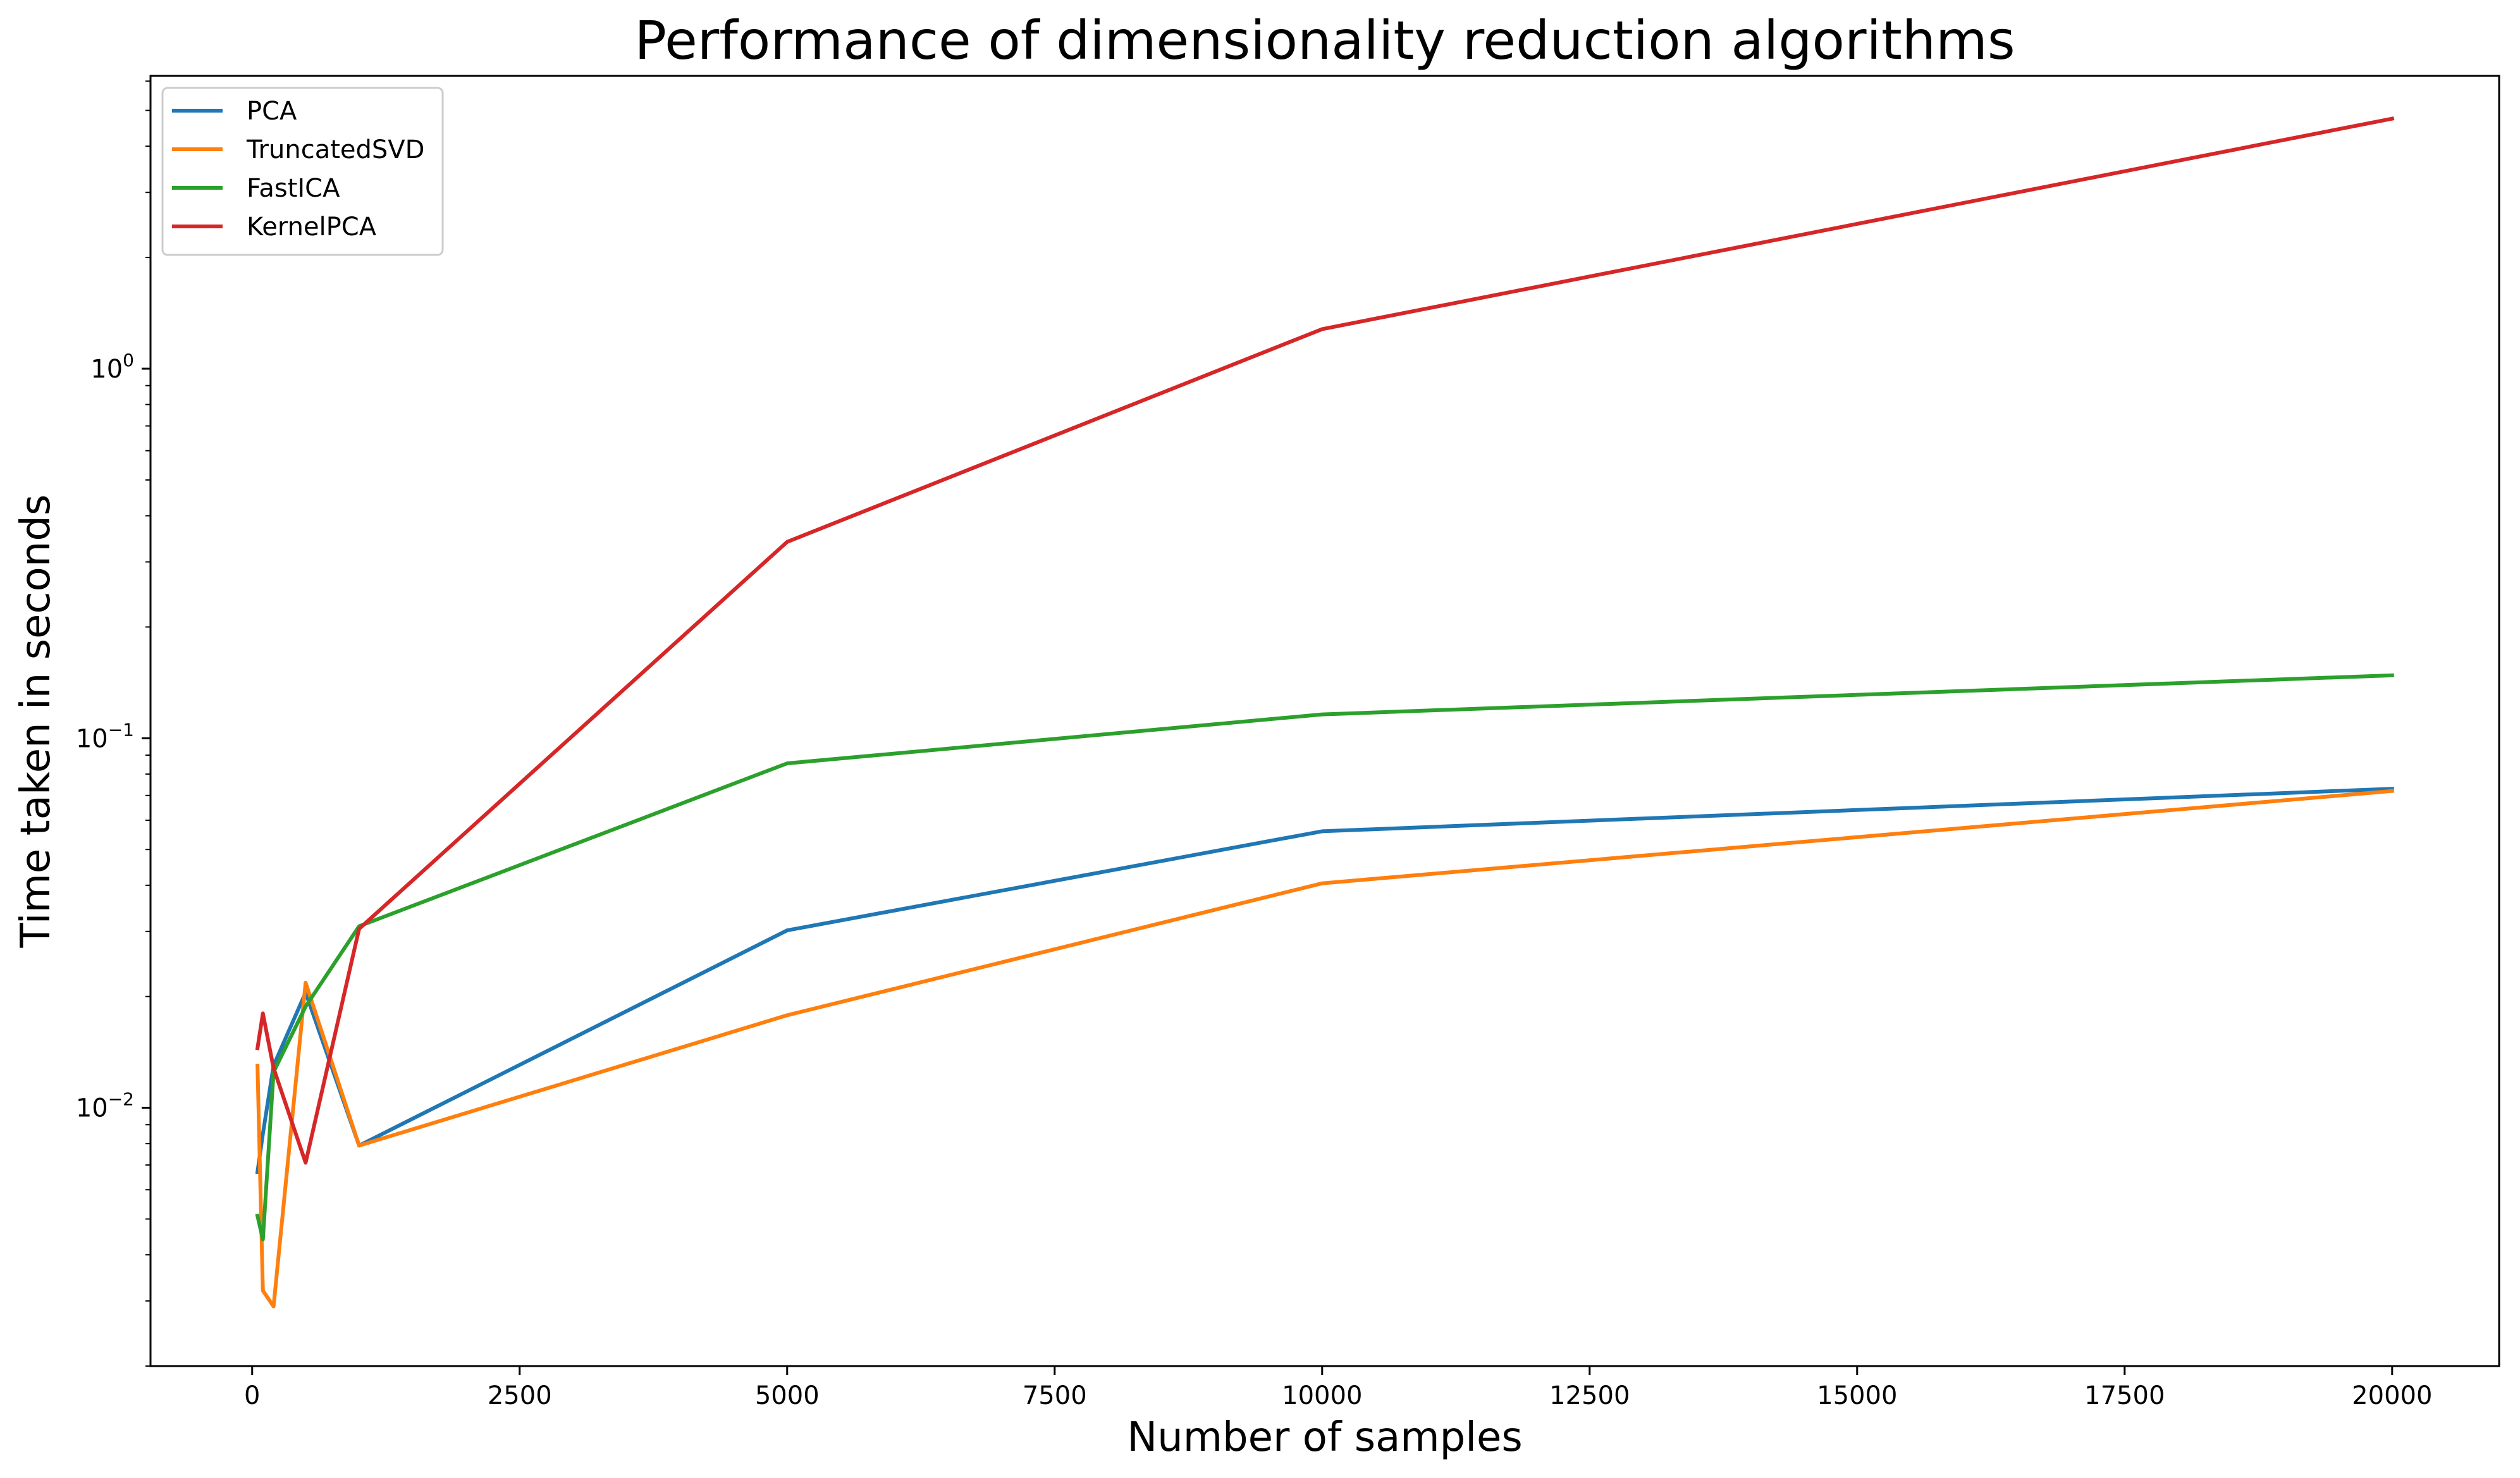 The width and height of the screenshot is (2520, 1478). I want to click on x-tick-label: 7500, so click(1055, 1395).